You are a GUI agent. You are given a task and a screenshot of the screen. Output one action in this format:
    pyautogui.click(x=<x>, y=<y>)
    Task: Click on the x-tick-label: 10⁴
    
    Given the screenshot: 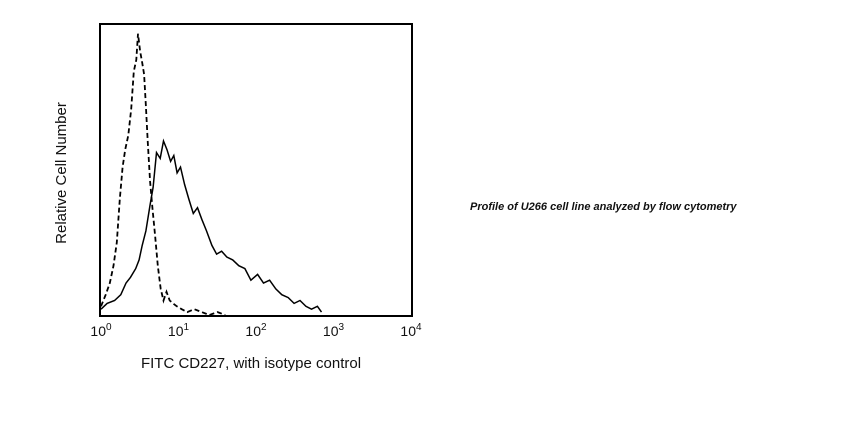 What is the action you would take?
    pyautogui.click(x=411, y=330)
    